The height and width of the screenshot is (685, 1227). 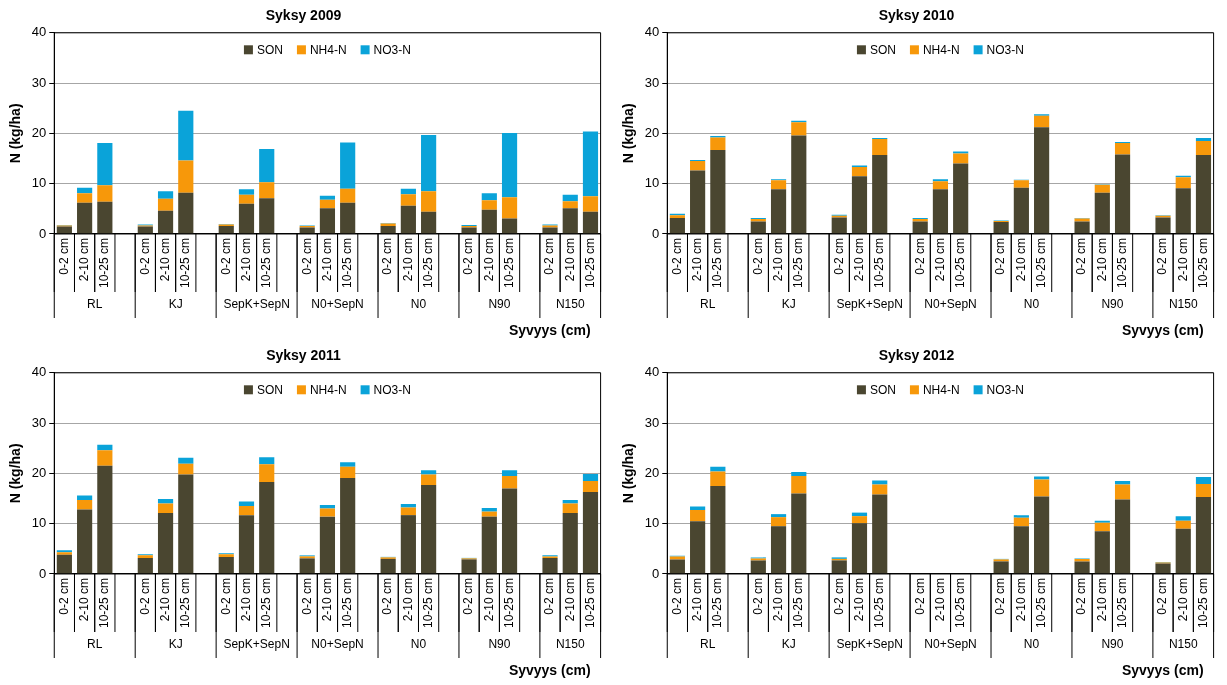 What do you see at coordinates (916, 15) in the screenshot?
I see `chart-title: Syksy 2010` at bounding box center [916, 15].